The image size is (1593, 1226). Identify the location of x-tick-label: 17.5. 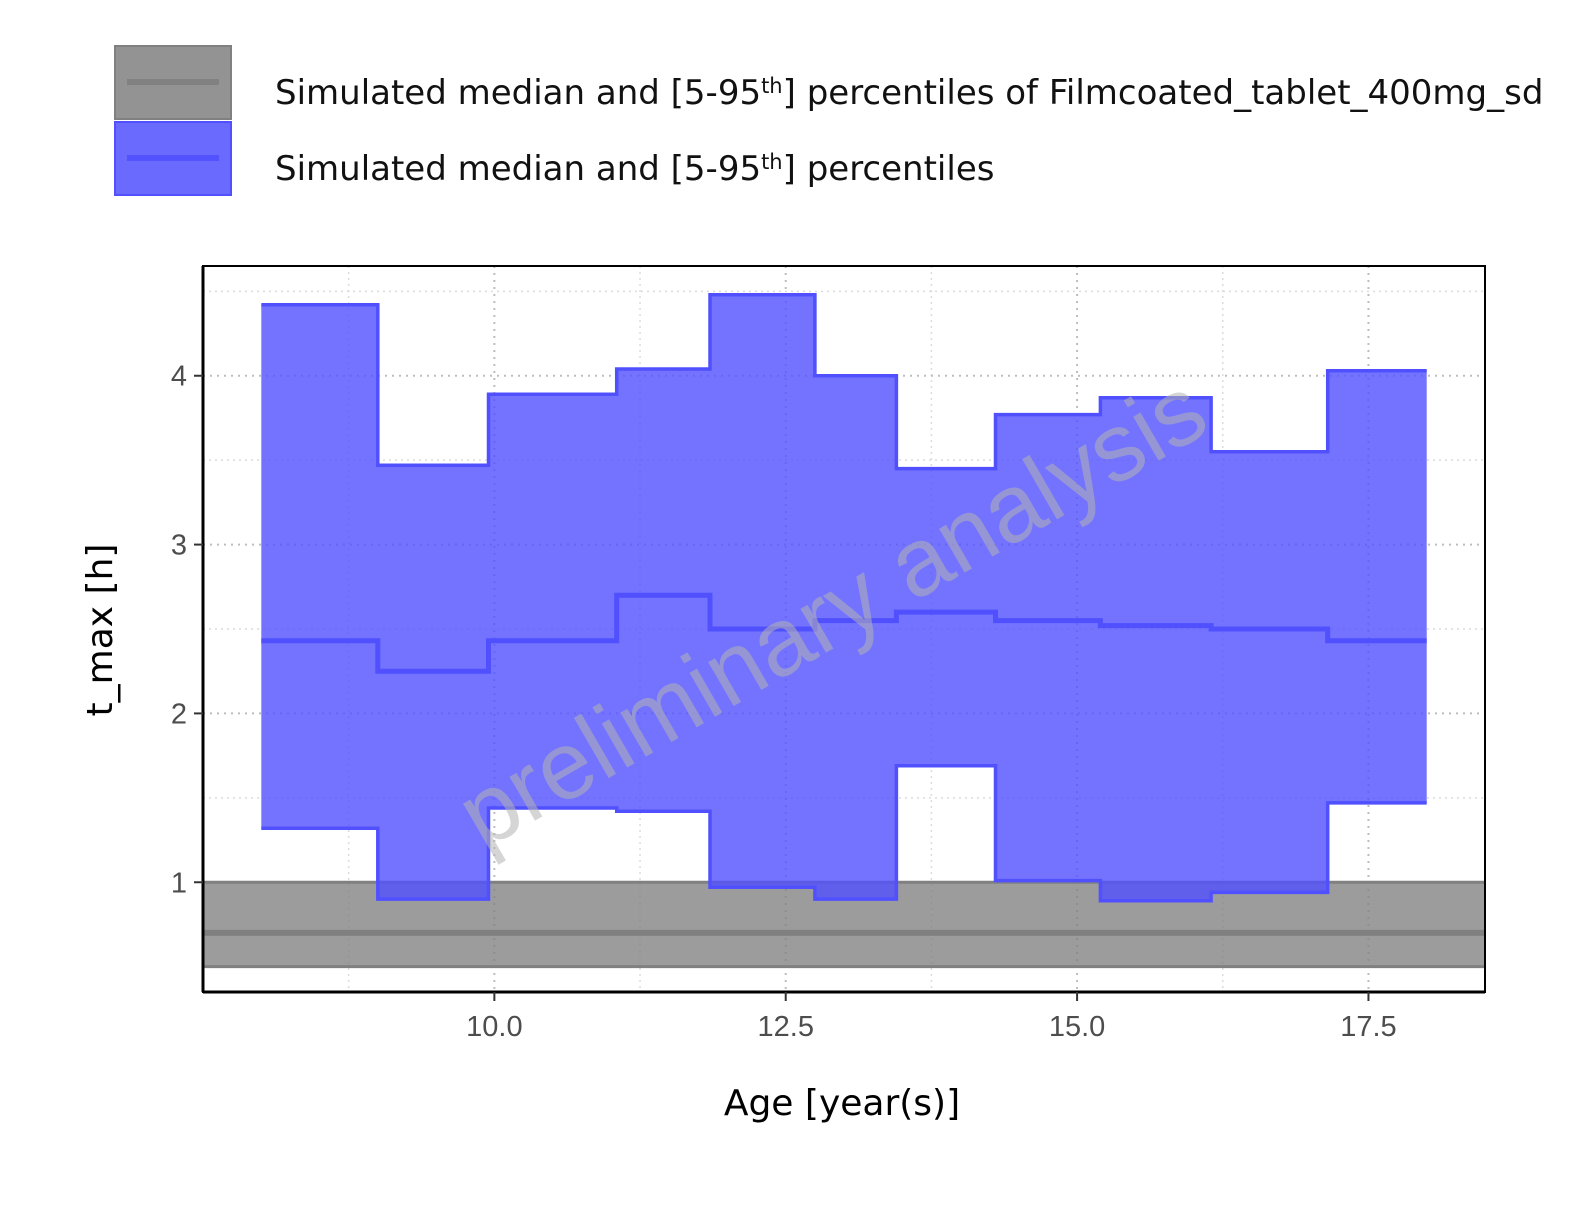
(1368, 1027).